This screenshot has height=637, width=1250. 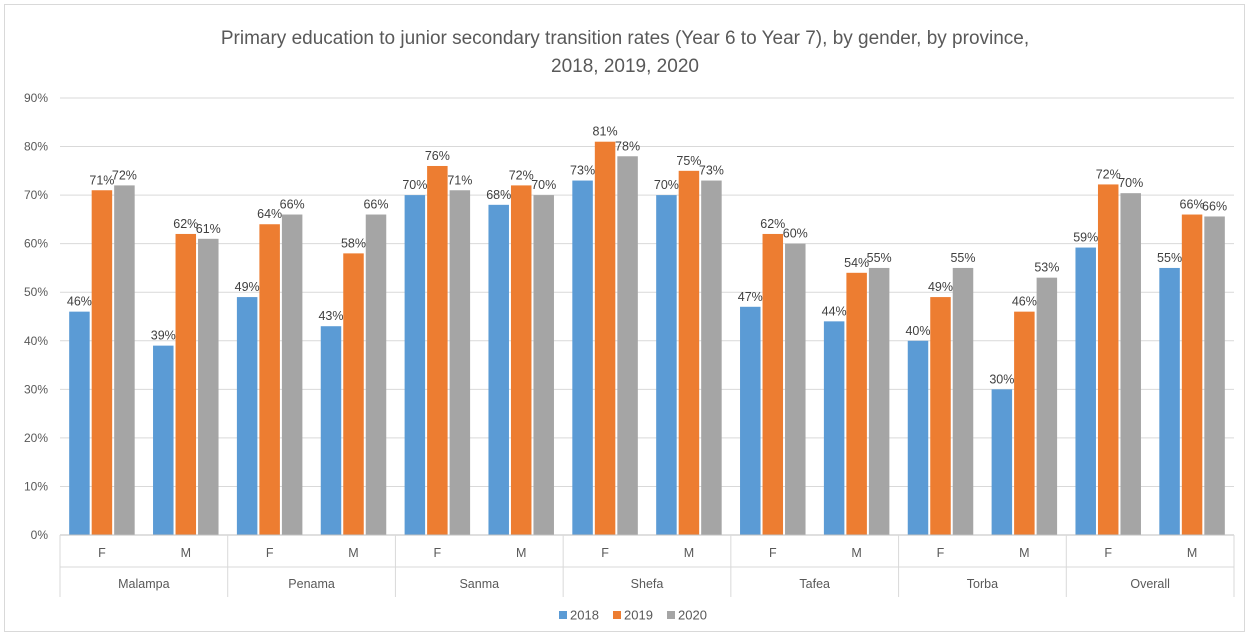 What do you see at coordinates (101, 180) in the screenshot?
I see `data-label: 71%` at bounding box center [101, 180].